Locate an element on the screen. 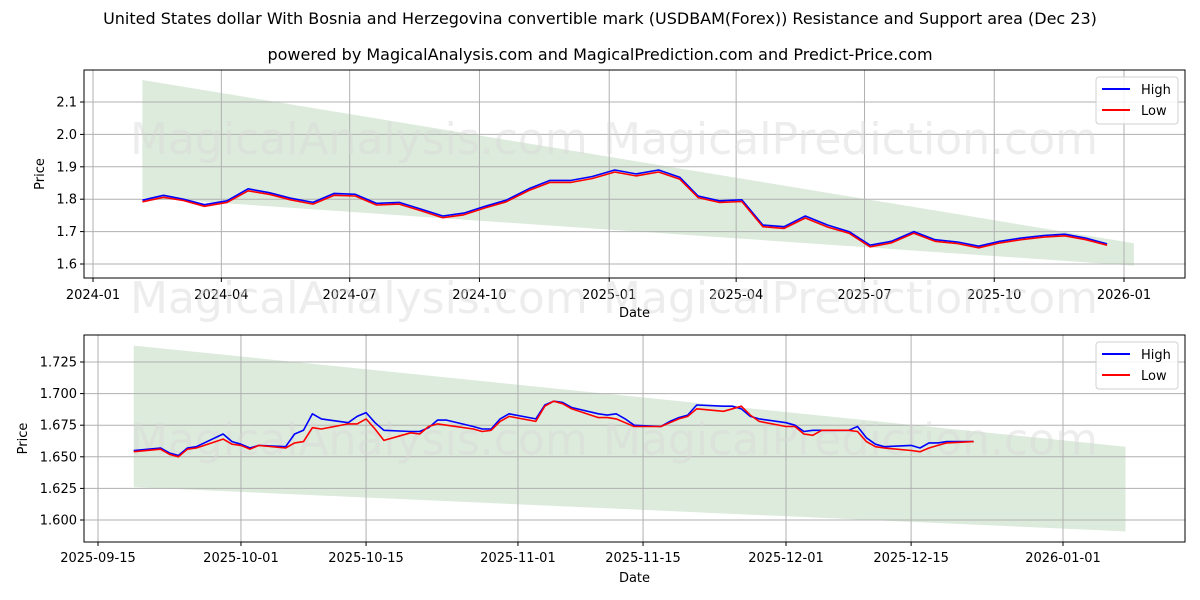 The height and width of the screenshot is (600, 1200). x-tick-label: 2025-10-15 is located at coordinates (366, 558).